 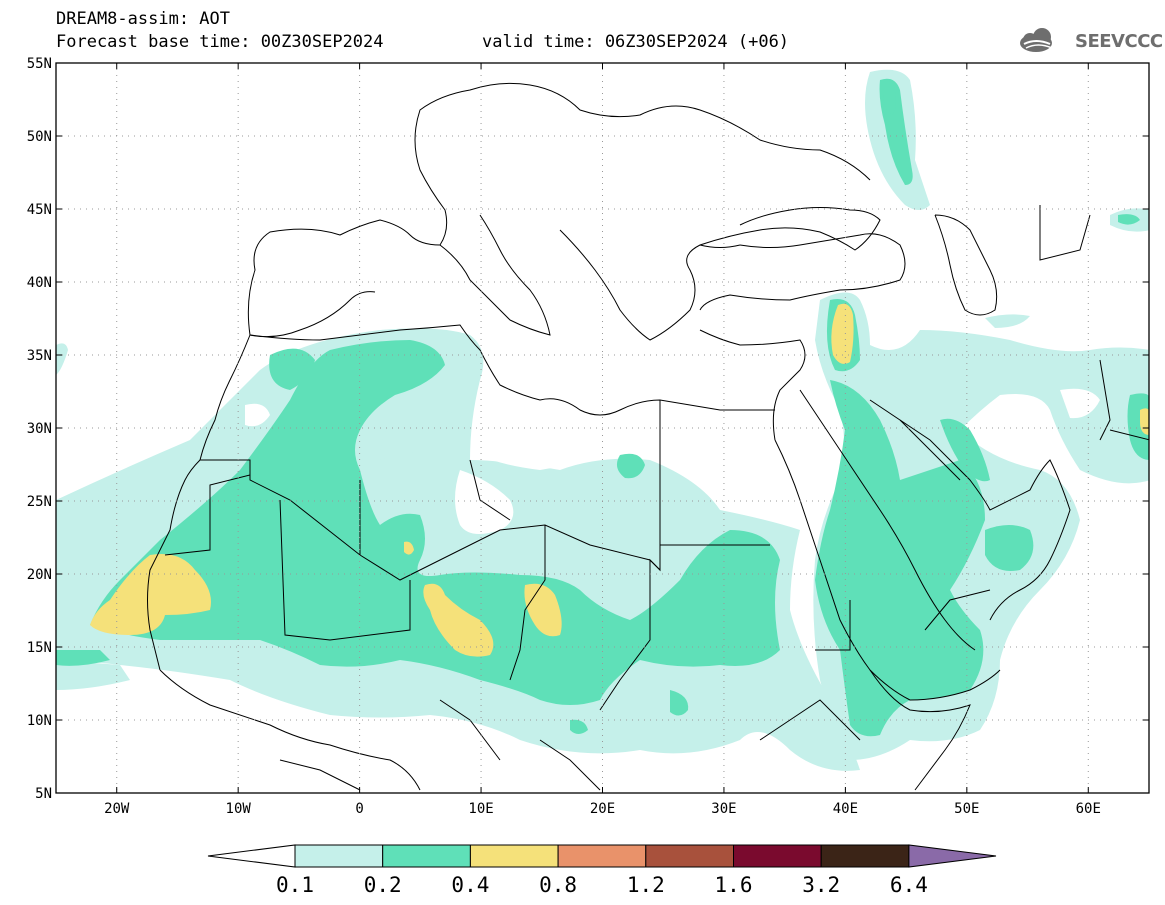 What do you see at coordinates (723, 809) in the screenshot?
I see `lon-tick-label: 30E` at bounding box center [723, 809].